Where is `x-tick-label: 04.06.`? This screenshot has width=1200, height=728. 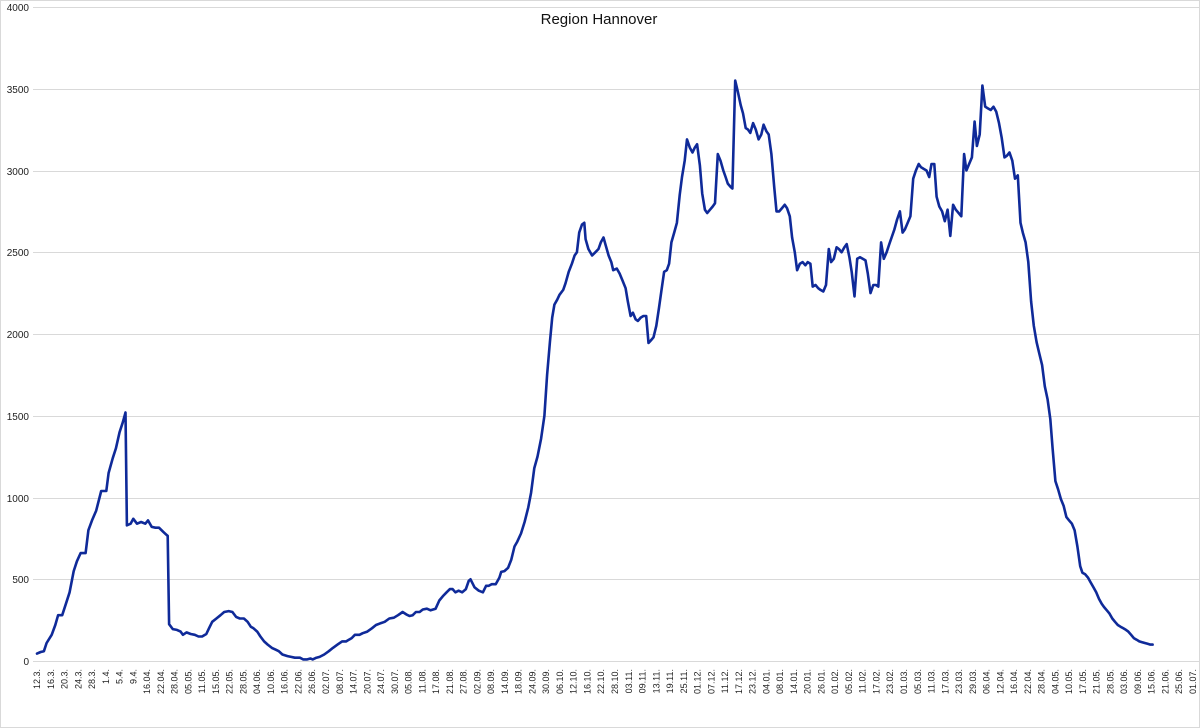 x-tick-label: 04.06. is located at coordinates (257, 681).